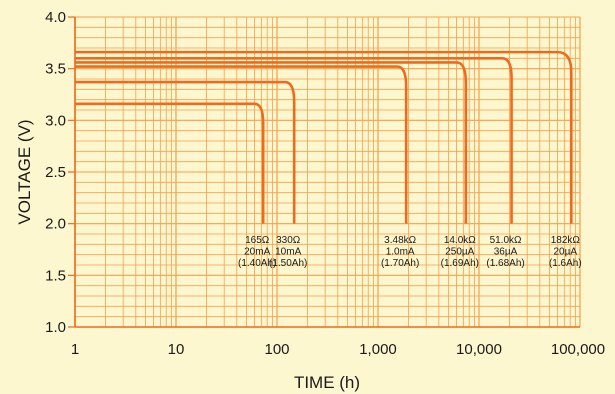 The width and height of the screenshot is (615, 394). I want to click on y-tick-label: 1.0, so click(55, 327).